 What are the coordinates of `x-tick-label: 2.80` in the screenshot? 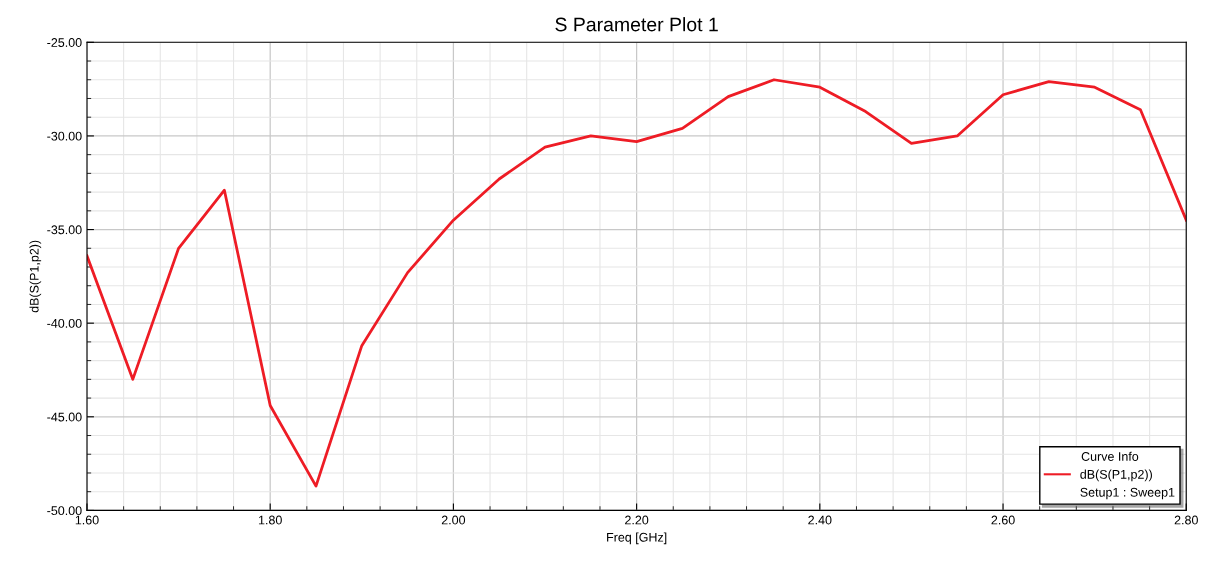 It's located at (1186, 520).